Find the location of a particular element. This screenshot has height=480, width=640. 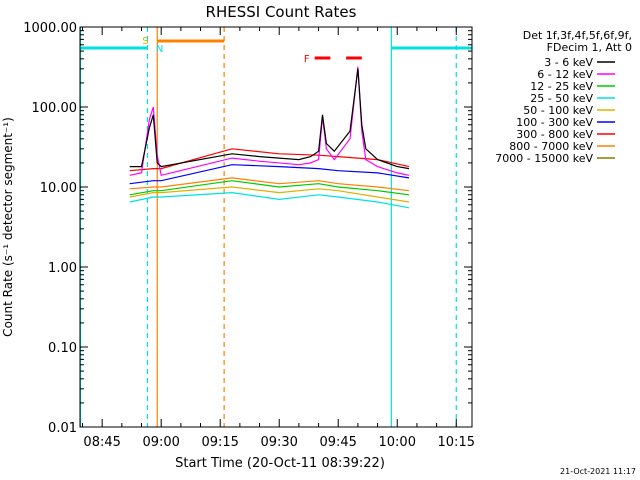

footer-date: 21-Oct-2021 11:17 is located at coordinates (598, 471).